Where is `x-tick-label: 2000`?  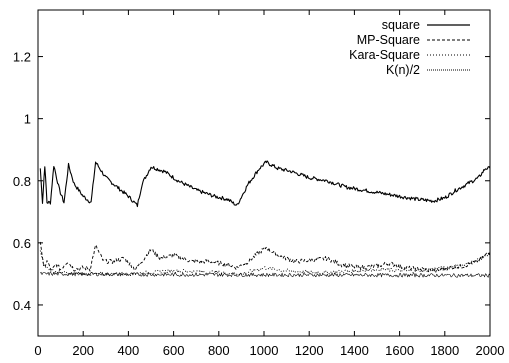
x-tick-label: 2000 is located at coordinates (490, 350).